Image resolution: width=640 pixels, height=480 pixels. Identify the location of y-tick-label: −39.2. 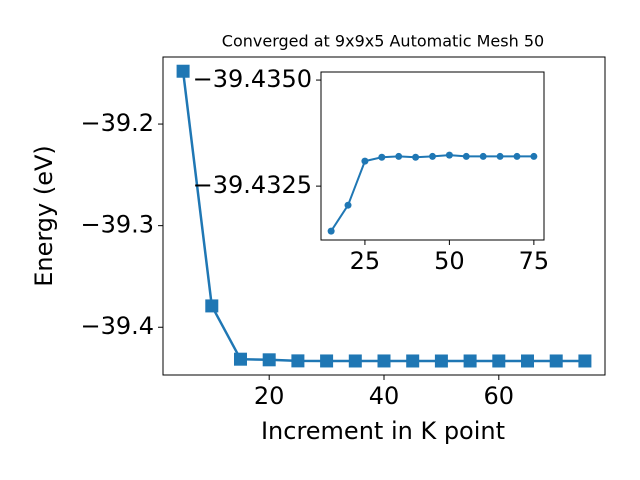
(117, 123).